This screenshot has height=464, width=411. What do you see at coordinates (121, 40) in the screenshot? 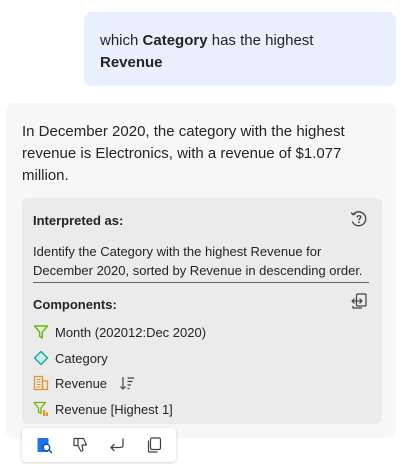
I see `user-message-prefix: which` at bounding box center [121, 40].